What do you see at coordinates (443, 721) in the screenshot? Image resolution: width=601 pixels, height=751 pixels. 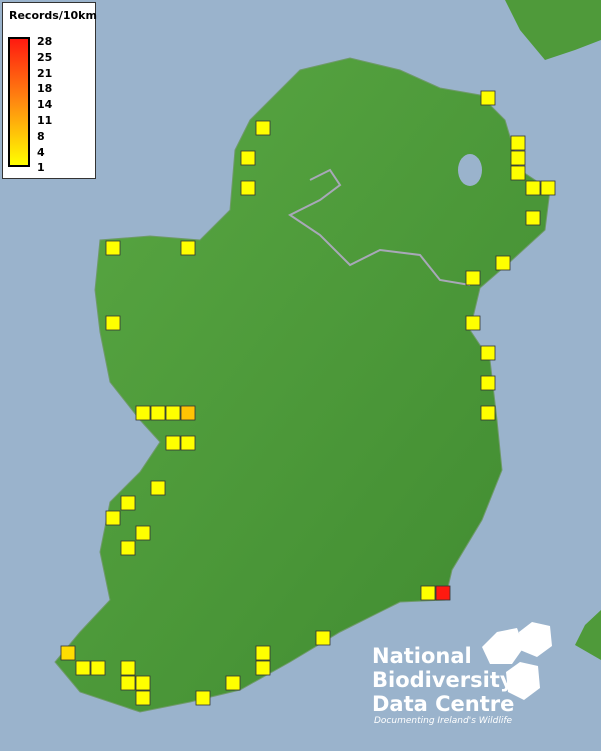 I see `logo-tagline: Documenting Ireland's Wildlife` at bounding box center [443, 721].